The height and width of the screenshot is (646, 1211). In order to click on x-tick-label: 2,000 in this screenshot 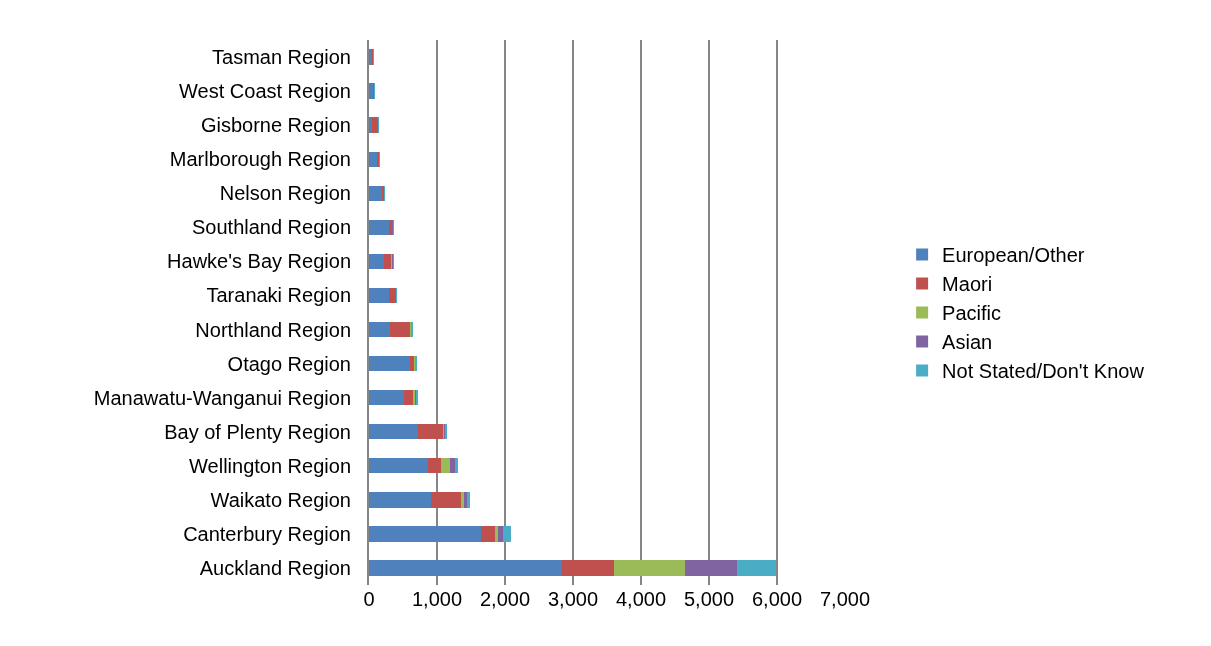, I will do `click(505, 599)`.